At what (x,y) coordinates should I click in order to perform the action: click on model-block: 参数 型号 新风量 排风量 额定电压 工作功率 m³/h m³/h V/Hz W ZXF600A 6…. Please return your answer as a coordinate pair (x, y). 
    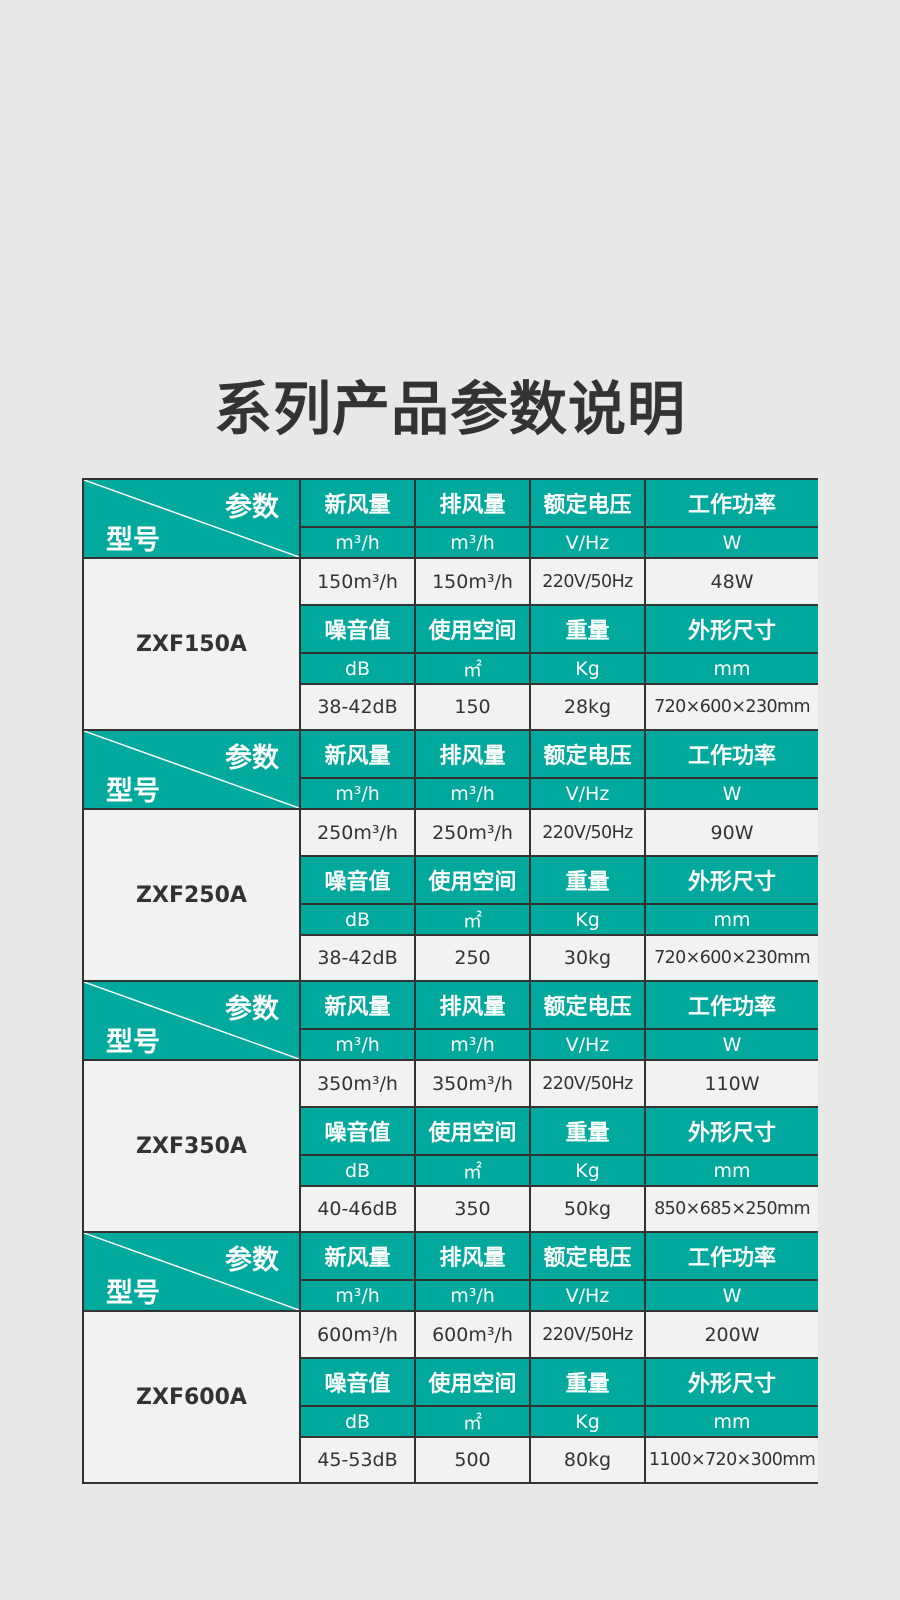
    Looking at the image, I should click on (451, 1357).